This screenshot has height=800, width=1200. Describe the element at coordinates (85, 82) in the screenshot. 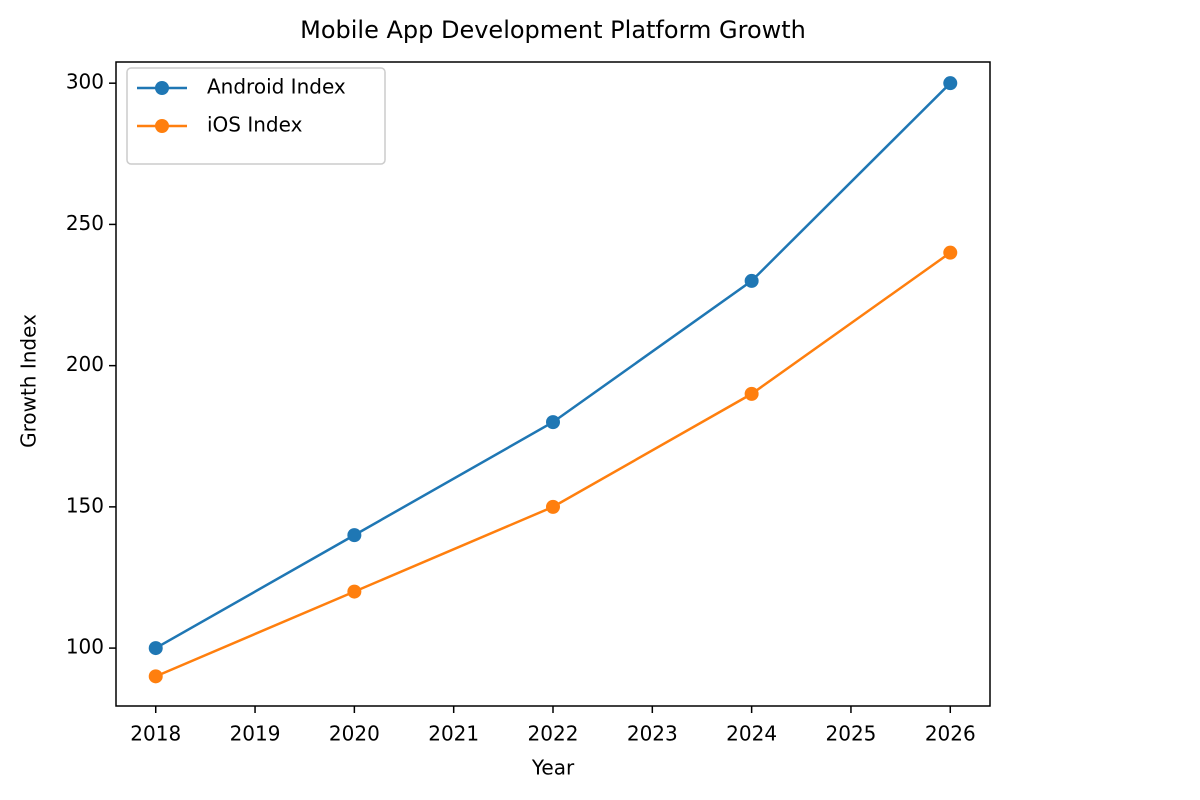

I see `y-tick-label: 300` at that location.